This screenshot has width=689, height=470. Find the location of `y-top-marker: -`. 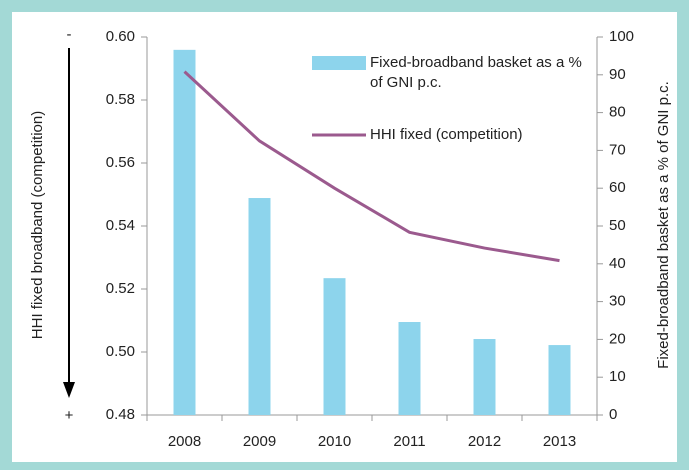

y-top-marker: - is located at coordinates (69, 34).